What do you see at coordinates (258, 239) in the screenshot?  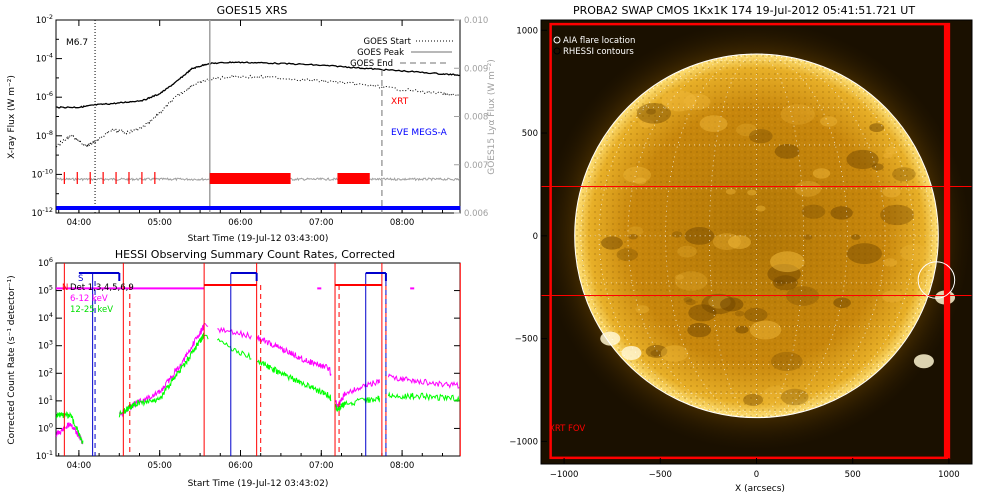 I see `xrs-xlabel: Start Time (19-Jul-12 03:43:00)` at bounding box center [258, 239].